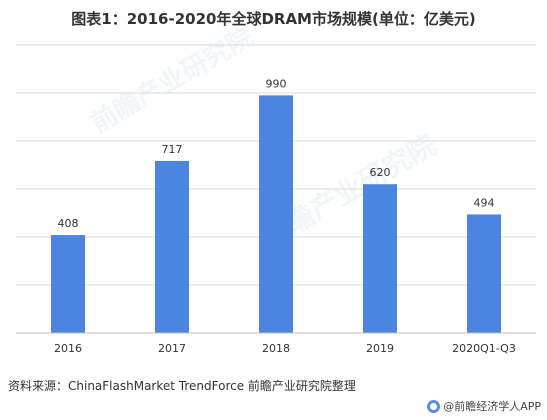 Image resolution: width=547 pixels, height=420 pixels. I want to click on value-label: 494, so click(484, 202).